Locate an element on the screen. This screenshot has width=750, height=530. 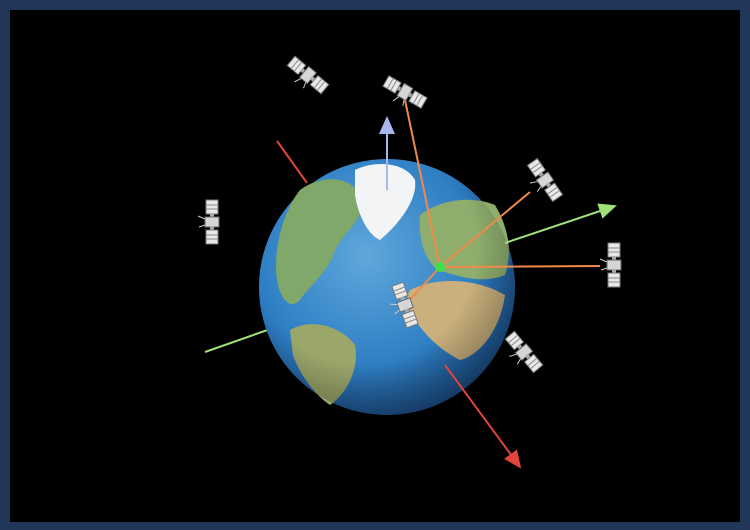
signal-lines is located at coordinates (502, 202).